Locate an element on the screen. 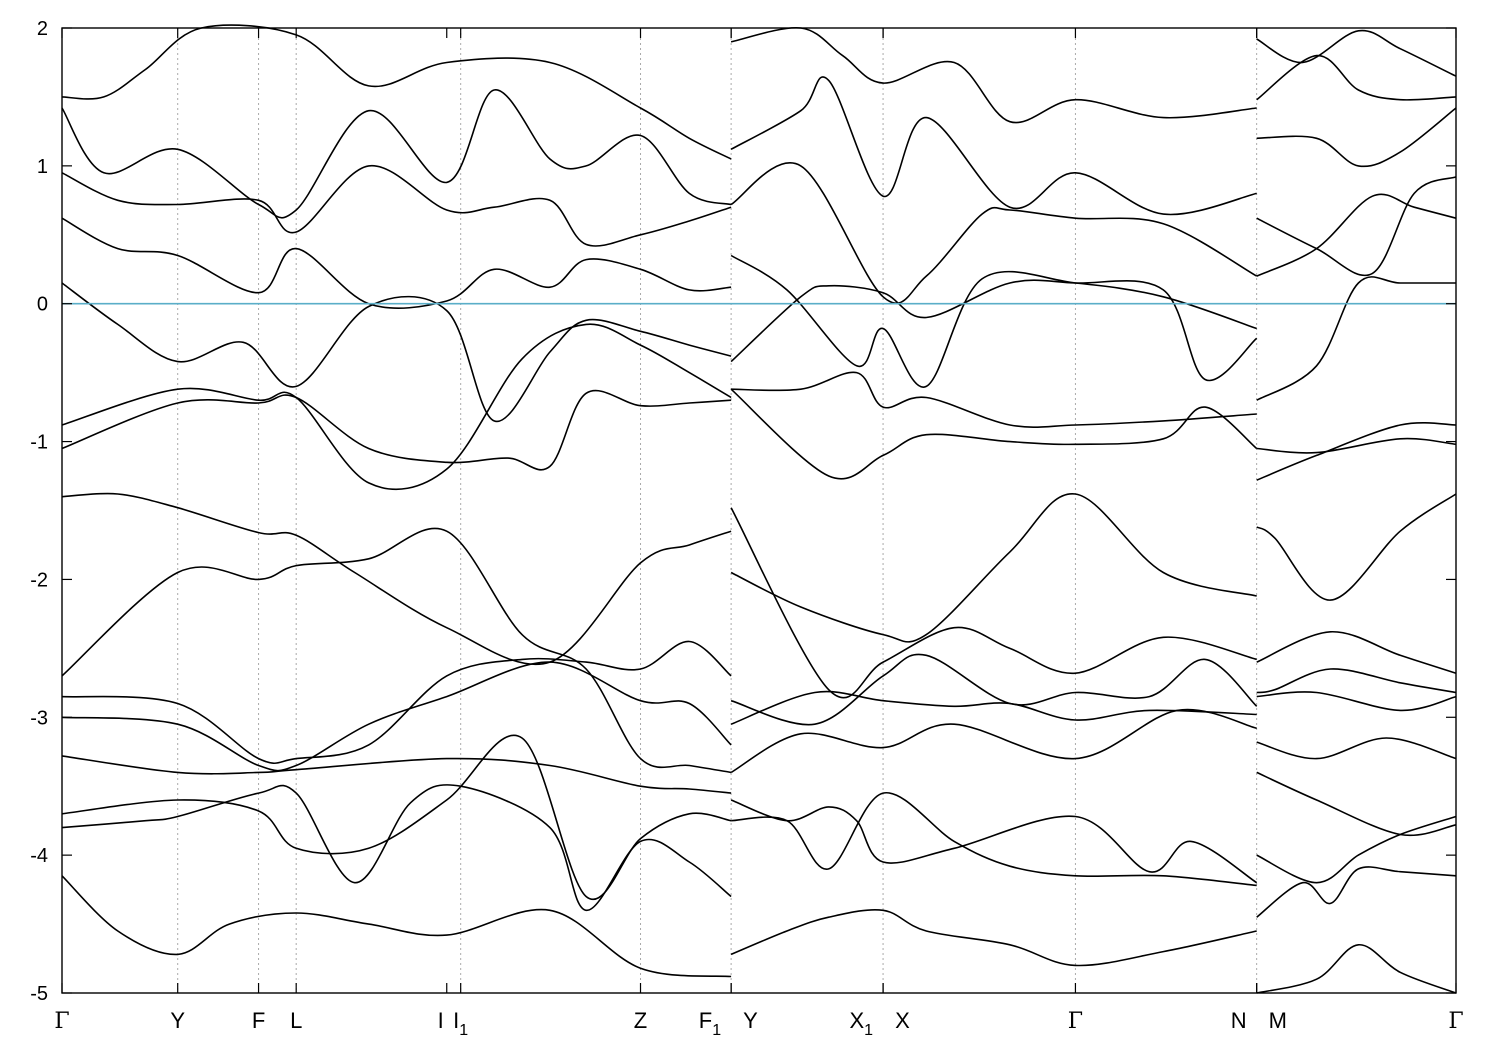 This screenshot has height=1050, width=1500. kpoint-label: X1 is located at coordinates (861, 1023).